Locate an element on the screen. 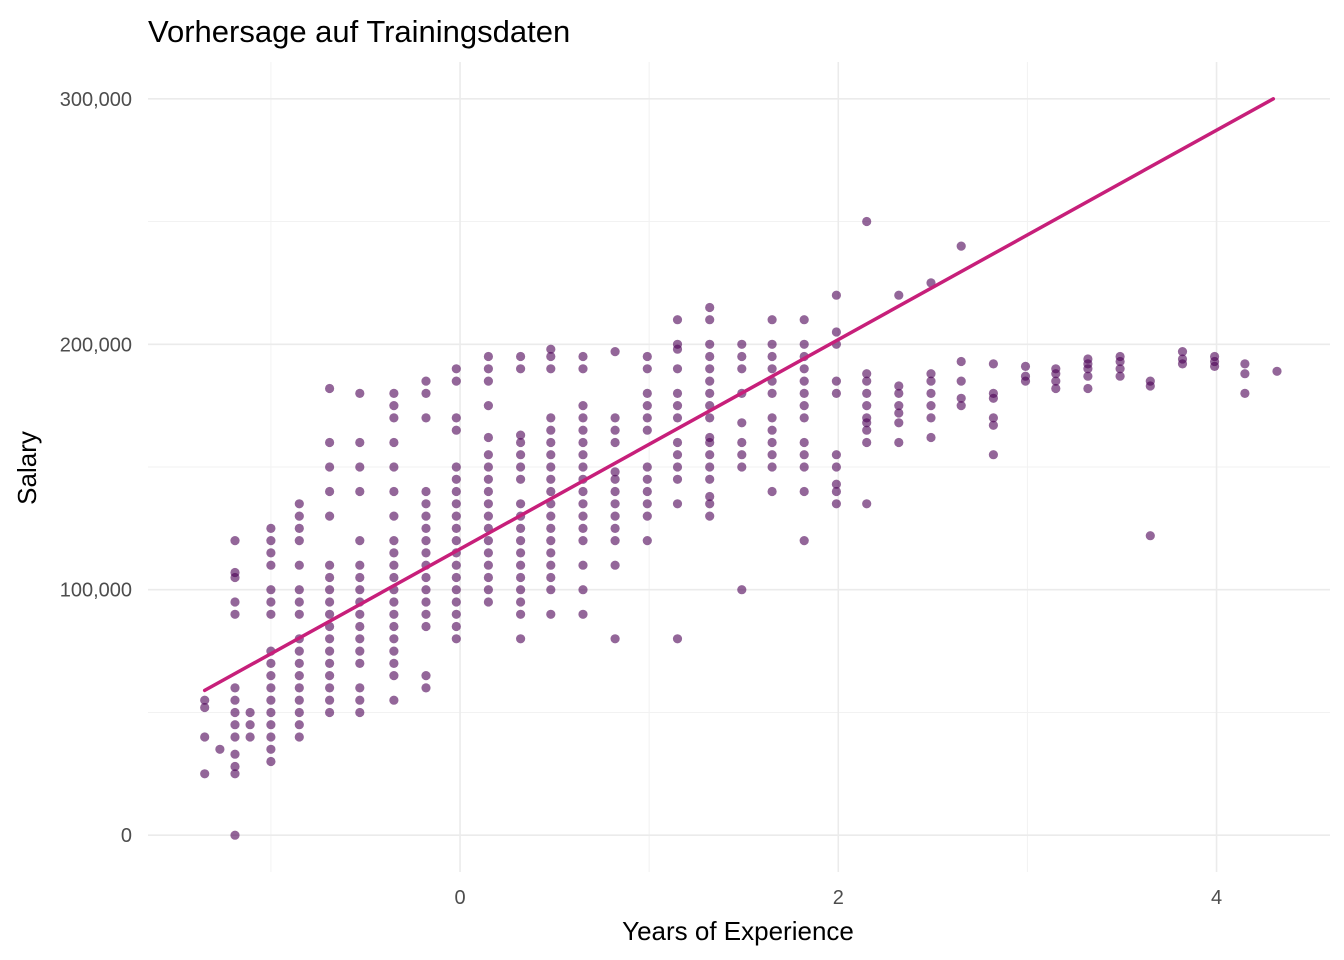 The height and width of the screenshot is (960, 1344). chart-title: Vorhersage auf Trainingsdaten is located at coordinates (359, 31).